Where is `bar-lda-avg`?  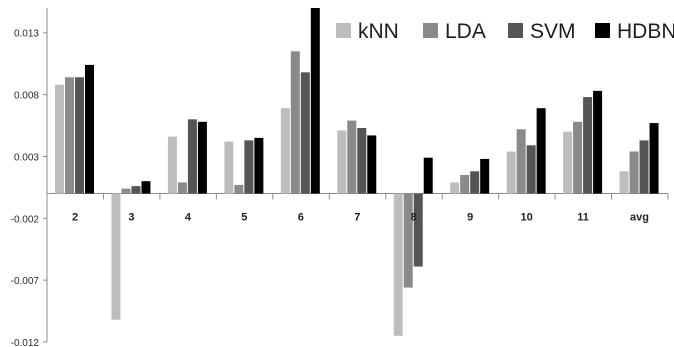
bar-lda-avg is located at coordinates (634, 172).